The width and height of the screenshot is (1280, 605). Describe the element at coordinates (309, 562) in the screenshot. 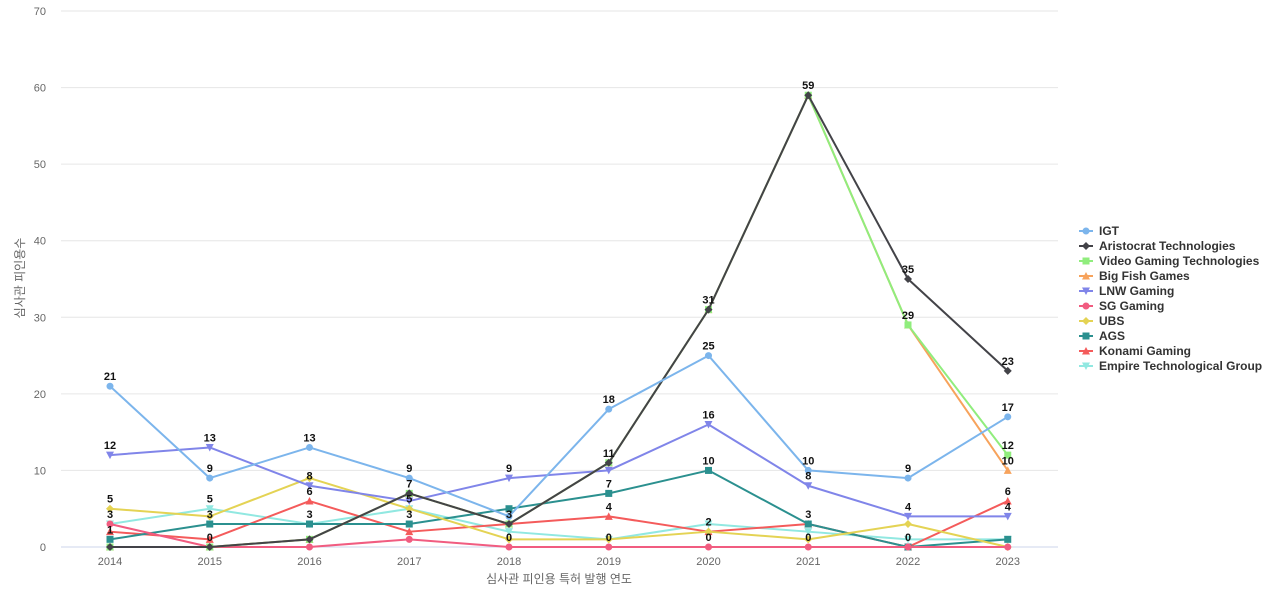

I see `x-tick-label: 2016` at that location.